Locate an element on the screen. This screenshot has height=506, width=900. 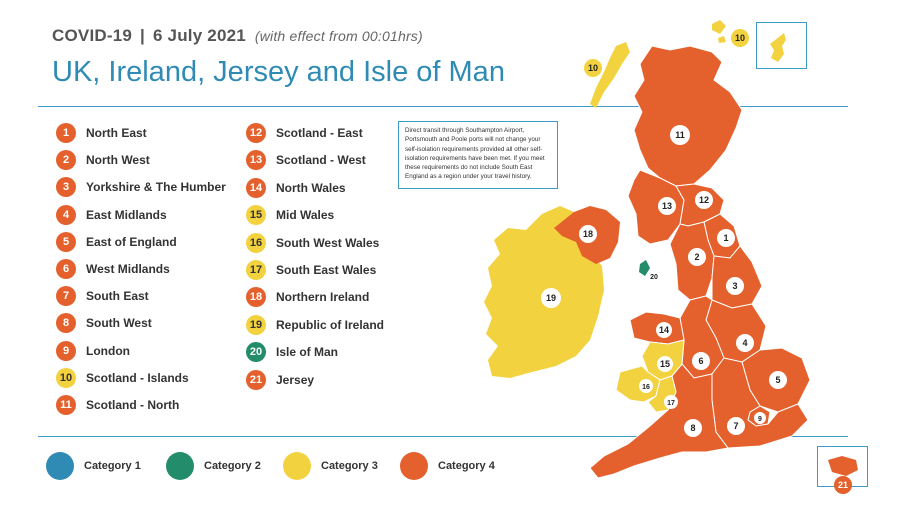
legend-item-south-west-wales: 16 South West Wales is located at coordinates (313, 242).